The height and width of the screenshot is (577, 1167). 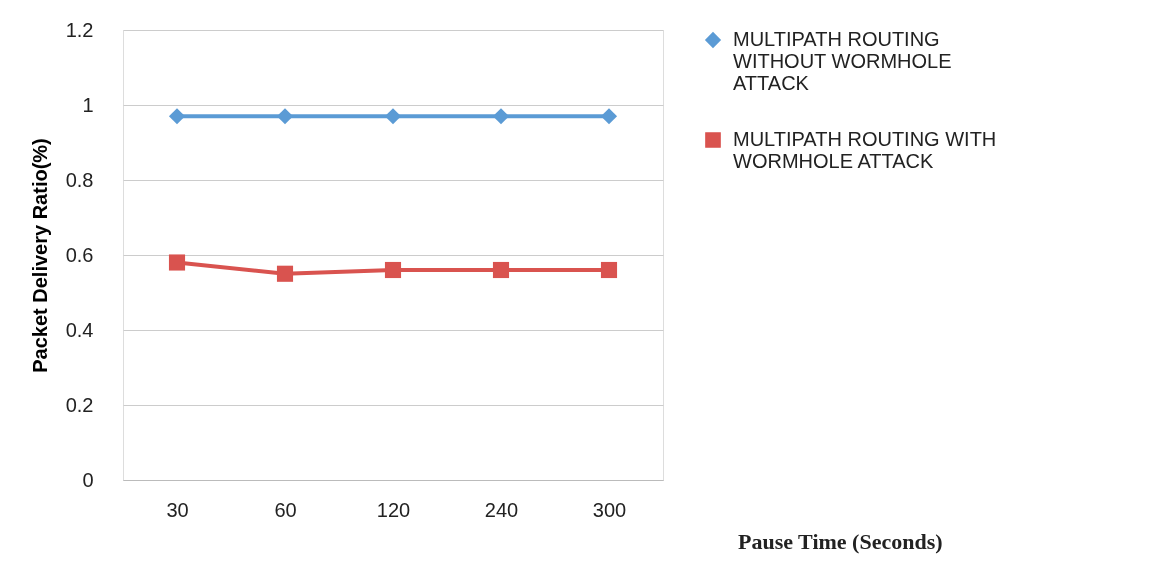 I want to click on y-tick-label: 1, so click(x=88, y=104).